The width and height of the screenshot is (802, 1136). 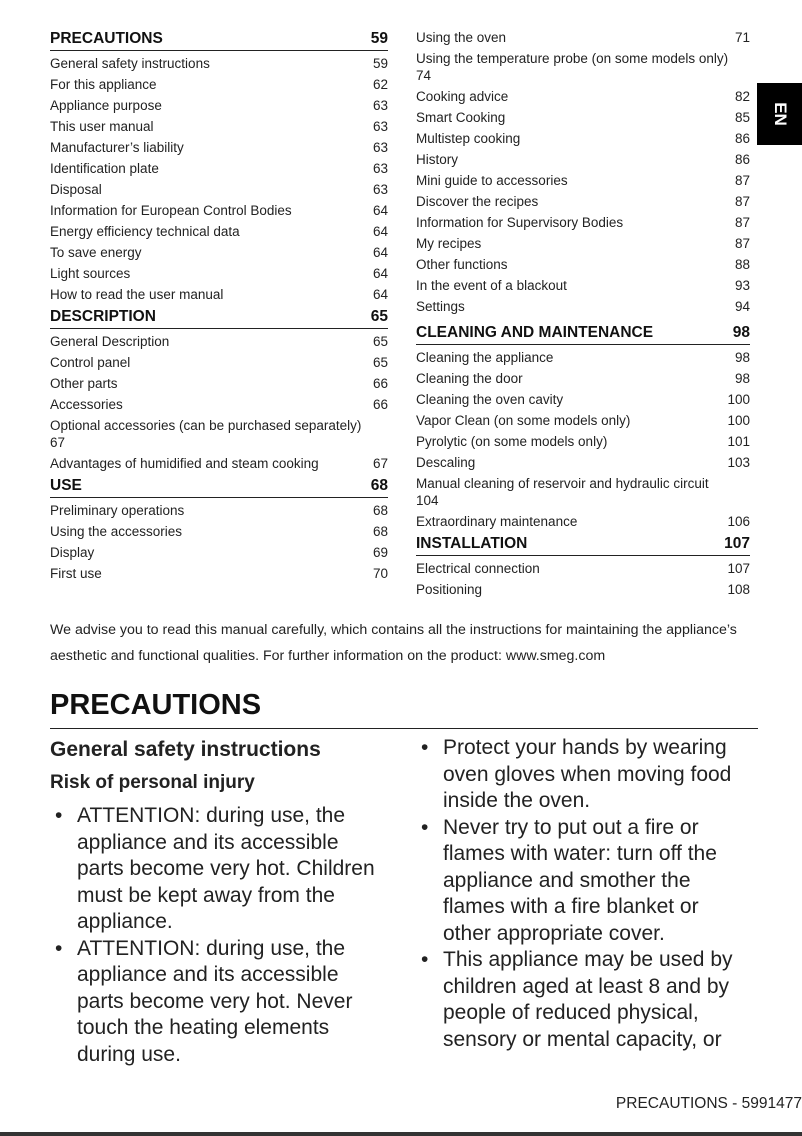 I want to click on toc-item-title: Cooking advice, so click(x=462, y=96).